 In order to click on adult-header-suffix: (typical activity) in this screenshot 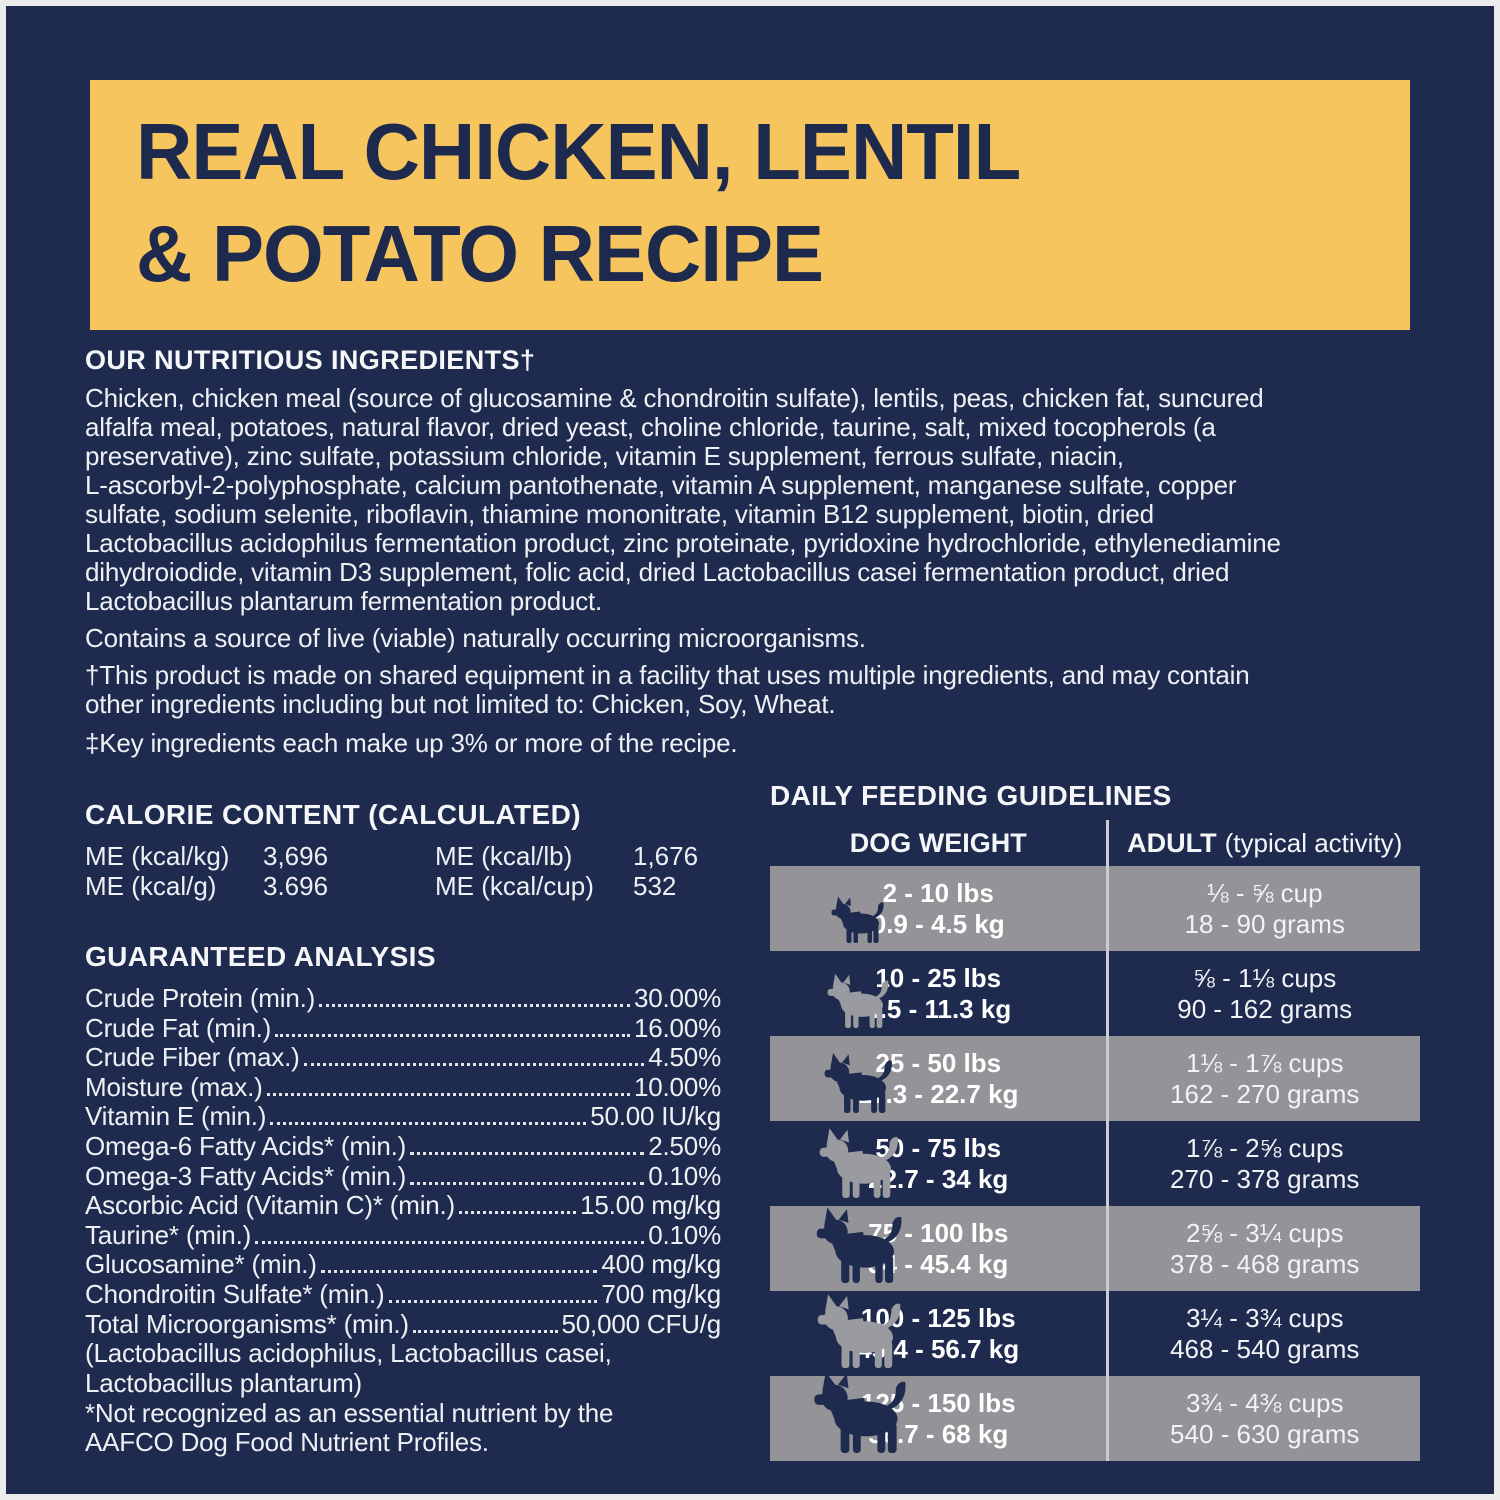, I will do `click(1313, 842)`.